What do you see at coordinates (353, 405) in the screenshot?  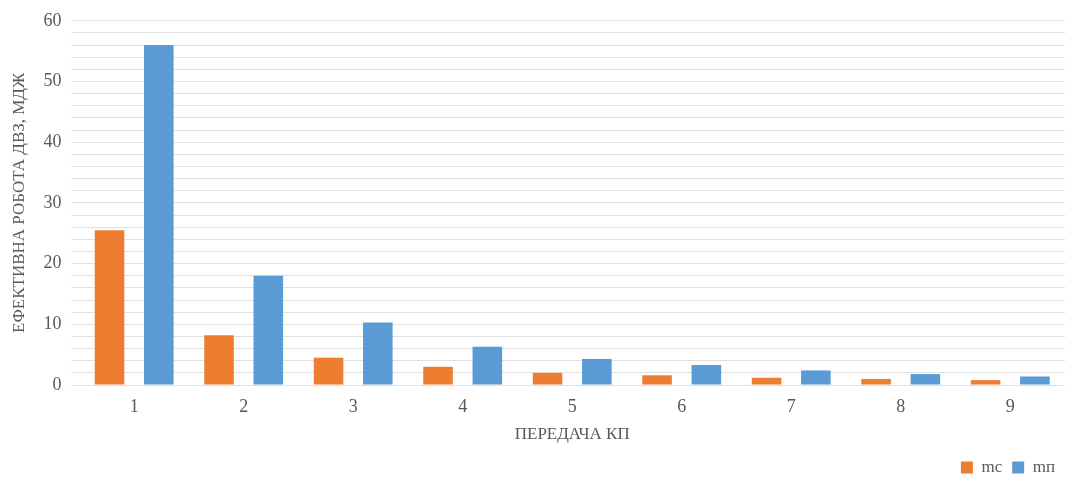 I see `x-tick-label: 3` at bounding box center [353, 405].